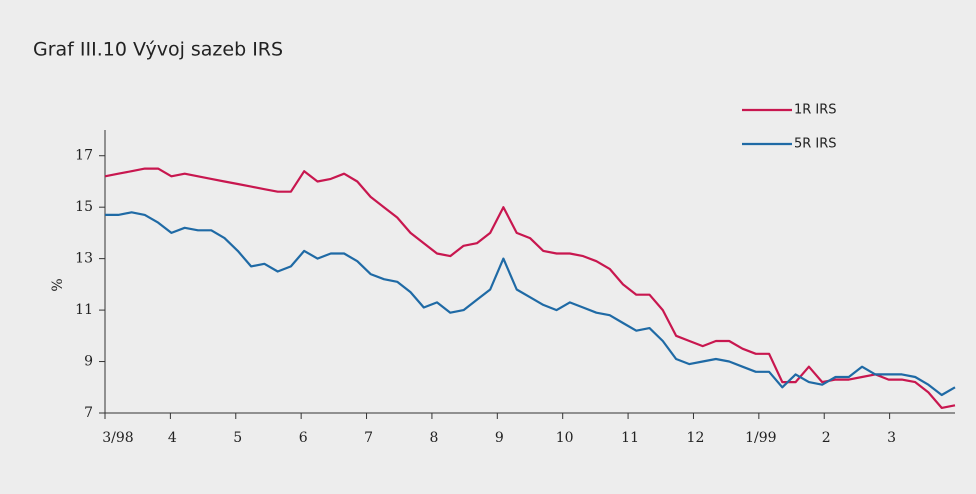  I want to click on y-tick-label: 7, so click(88, 413).